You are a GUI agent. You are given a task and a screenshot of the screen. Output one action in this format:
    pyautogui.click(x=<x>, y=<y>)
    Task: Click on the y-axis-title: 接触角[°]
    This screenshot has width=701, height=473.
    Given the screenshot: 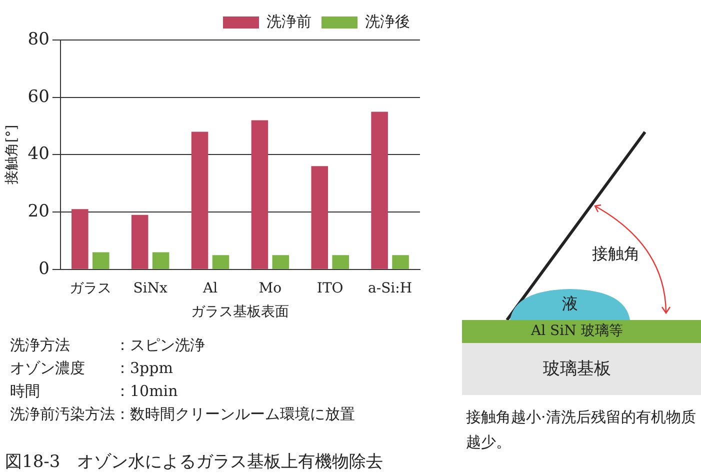 What is the action you would take?
    pyautogui.click(x=12, y=154)
    